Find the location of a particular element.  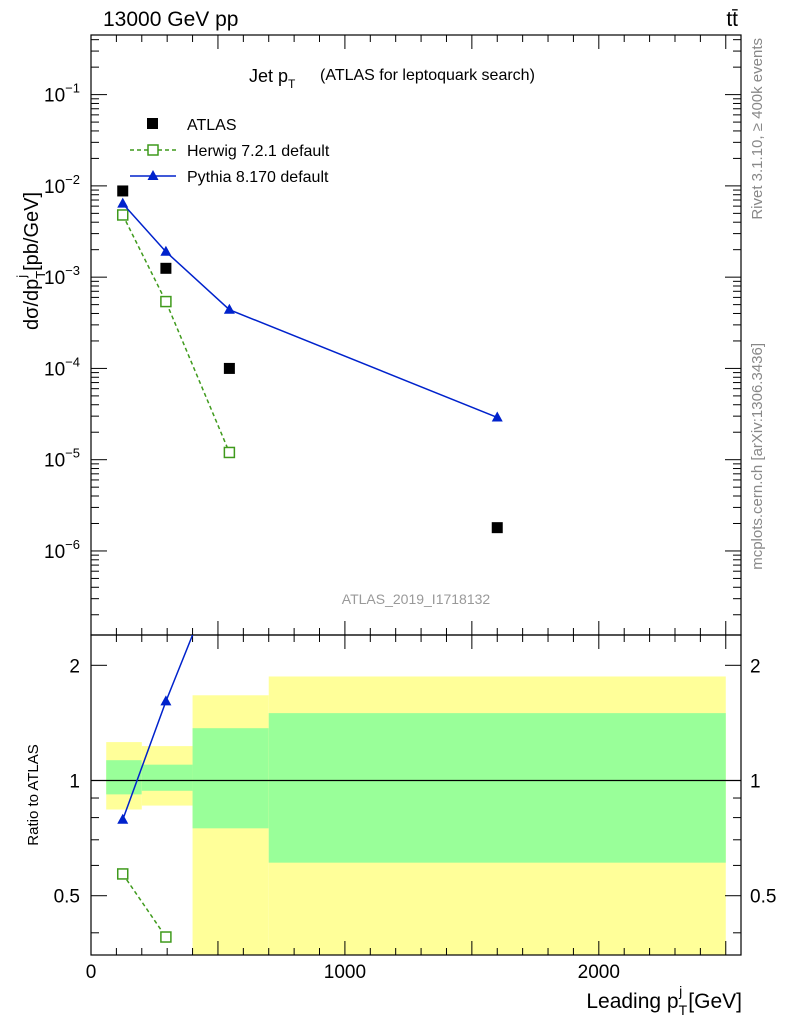

main-title-subscript: T is located at coordinates (292, 84).